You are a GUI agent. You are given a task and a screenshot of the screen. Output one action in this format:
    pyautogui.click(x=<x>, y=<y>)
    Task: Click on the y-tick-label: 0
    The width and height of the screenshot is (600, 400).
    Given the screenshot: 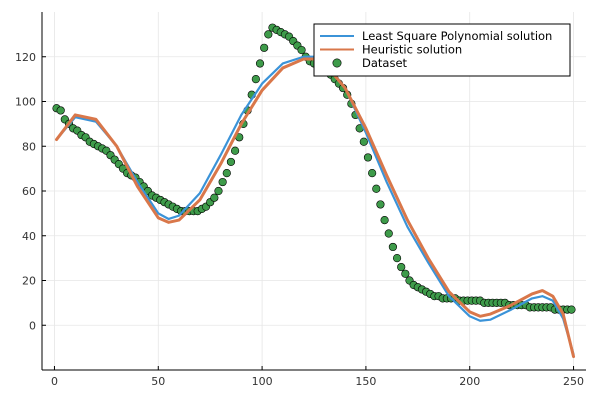 What is the action you would take?
    pyautogui.click(x=32, y=325)
    